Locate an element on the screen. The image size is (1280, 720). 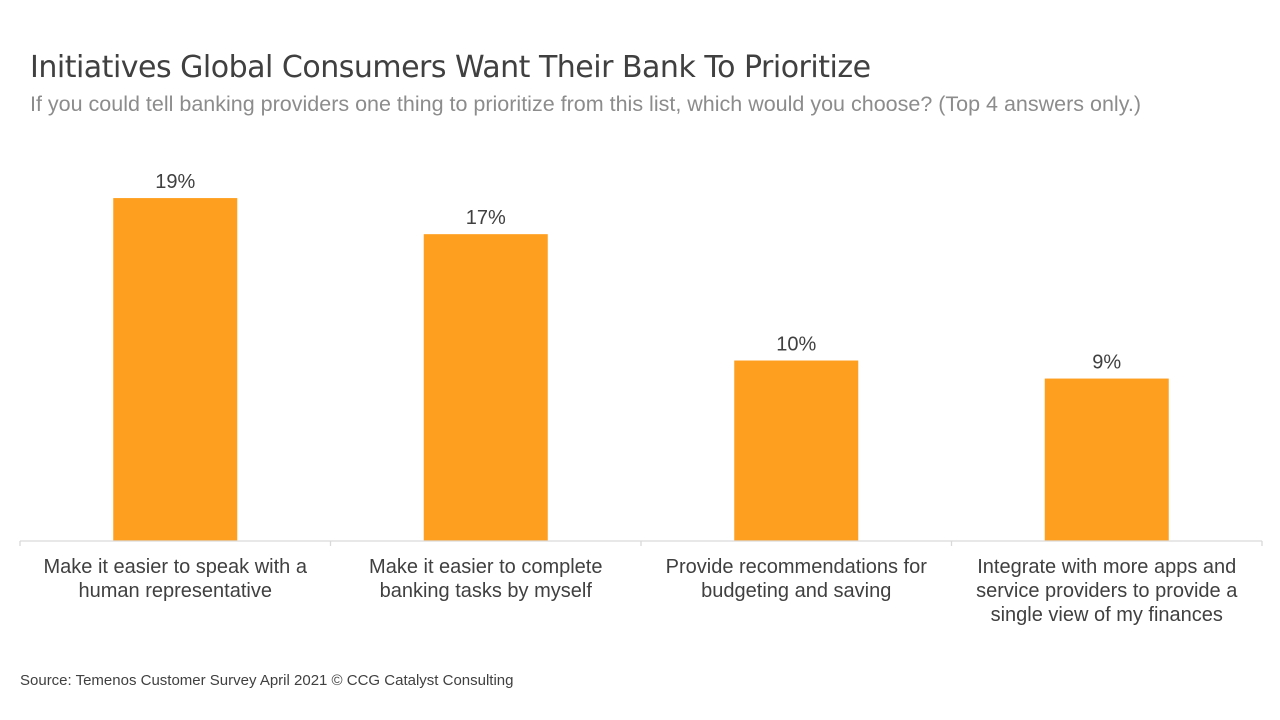
category-label-line: Integrate with more apps and is located at coordinates (1106, 567).